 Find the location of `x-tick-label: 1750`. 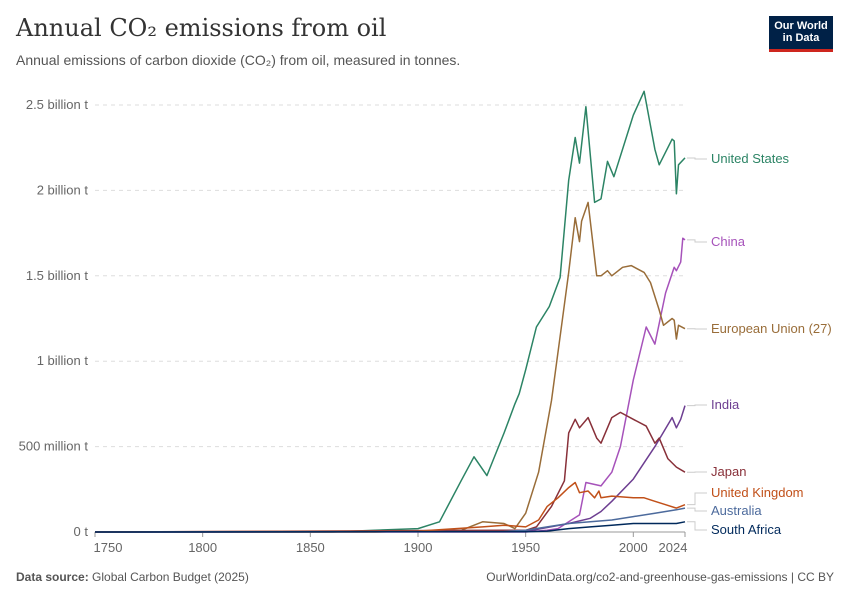

x-tick-label: 1750 is located at coordinates (108, 547).